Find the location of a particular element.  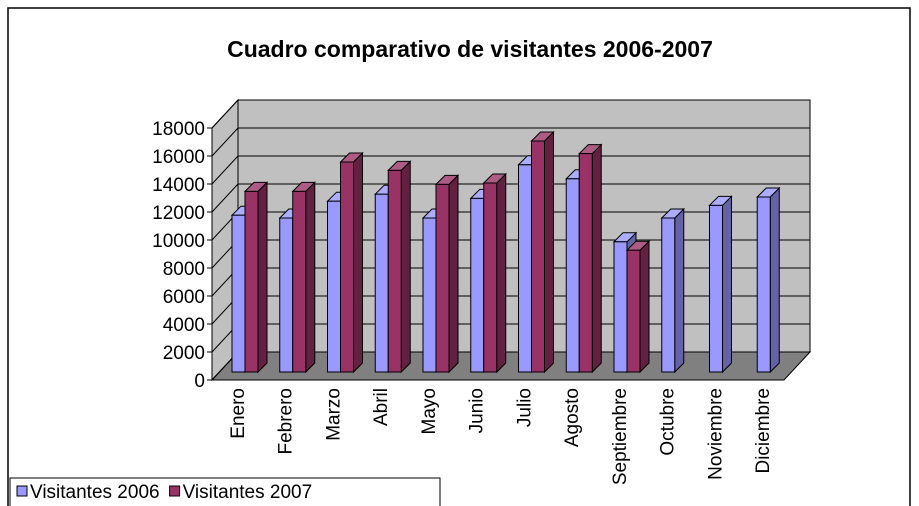

legend-label: Visitantes 2007 is located at coordinates (248, 492).